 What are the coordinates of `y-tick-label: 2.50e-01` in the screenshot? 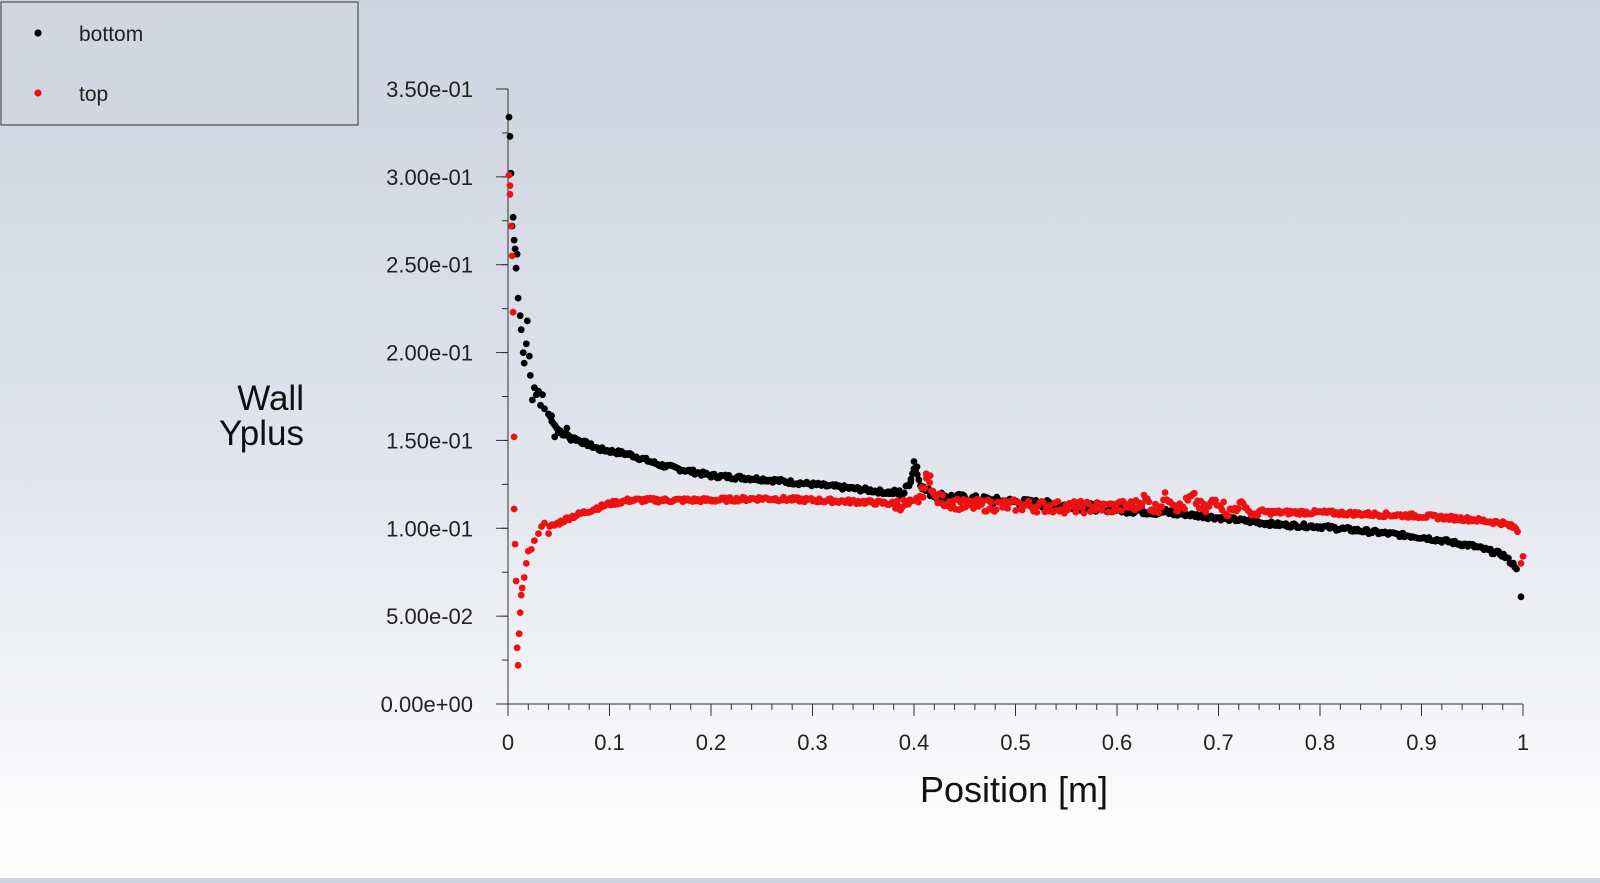 It's located at (429, 265).